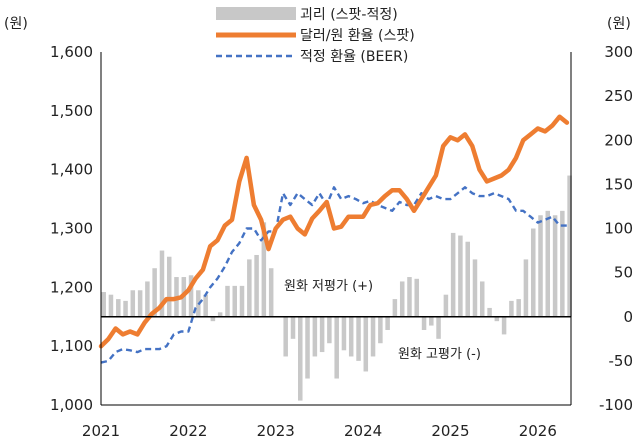  What do you see at coordinates (71, 229) in the screenshot?
I see `left-tick-label: 1,300` at bounding box center [71, 229].